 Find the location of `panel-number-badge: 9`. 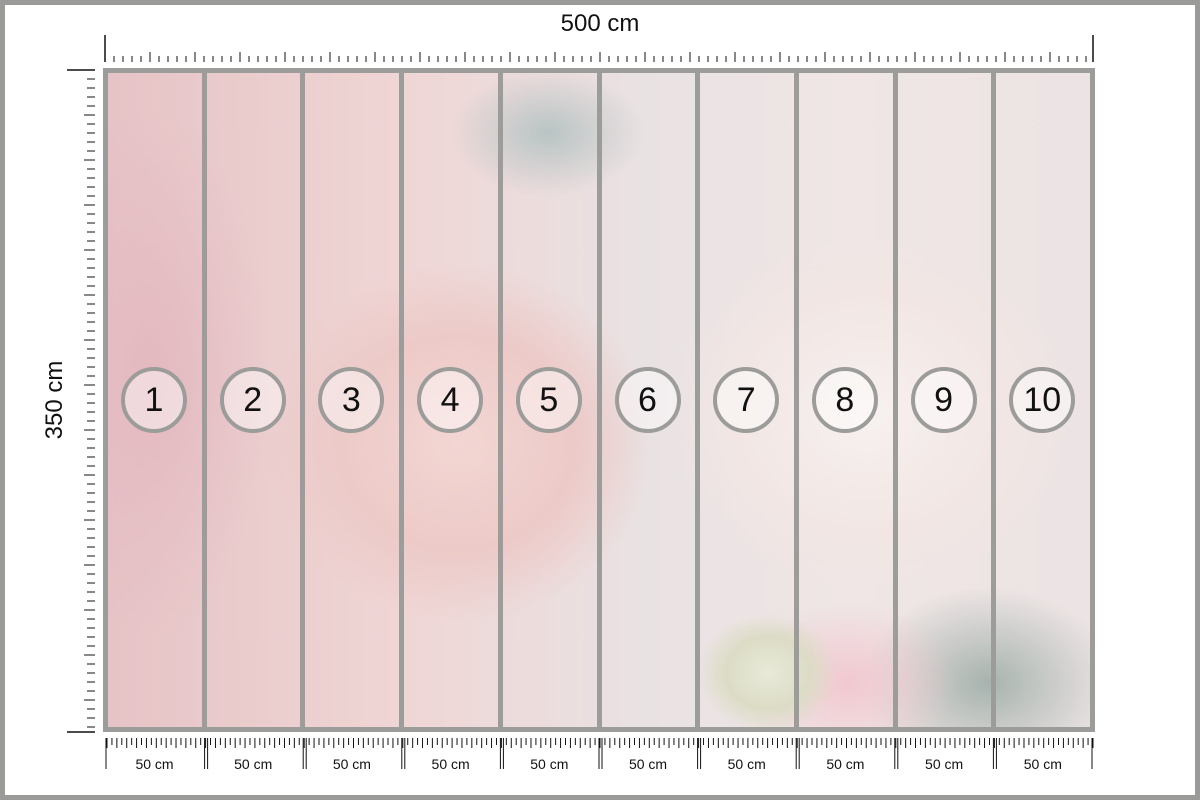

panel-number-badge: 9 is located at coordinates (943, 400).